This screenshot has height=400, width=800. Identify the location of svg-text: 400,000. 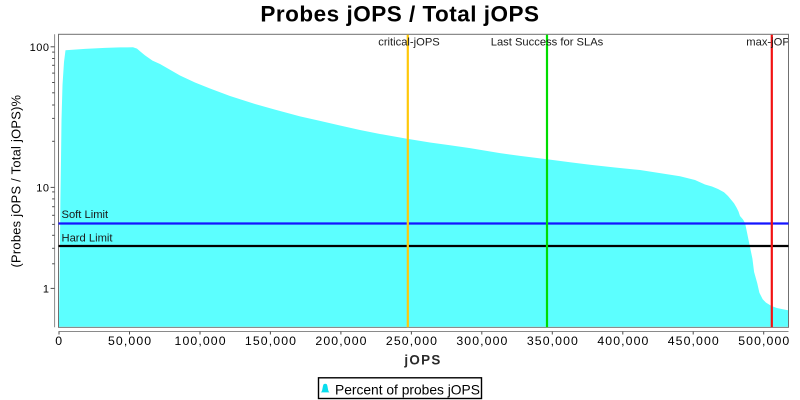
(623, 341).